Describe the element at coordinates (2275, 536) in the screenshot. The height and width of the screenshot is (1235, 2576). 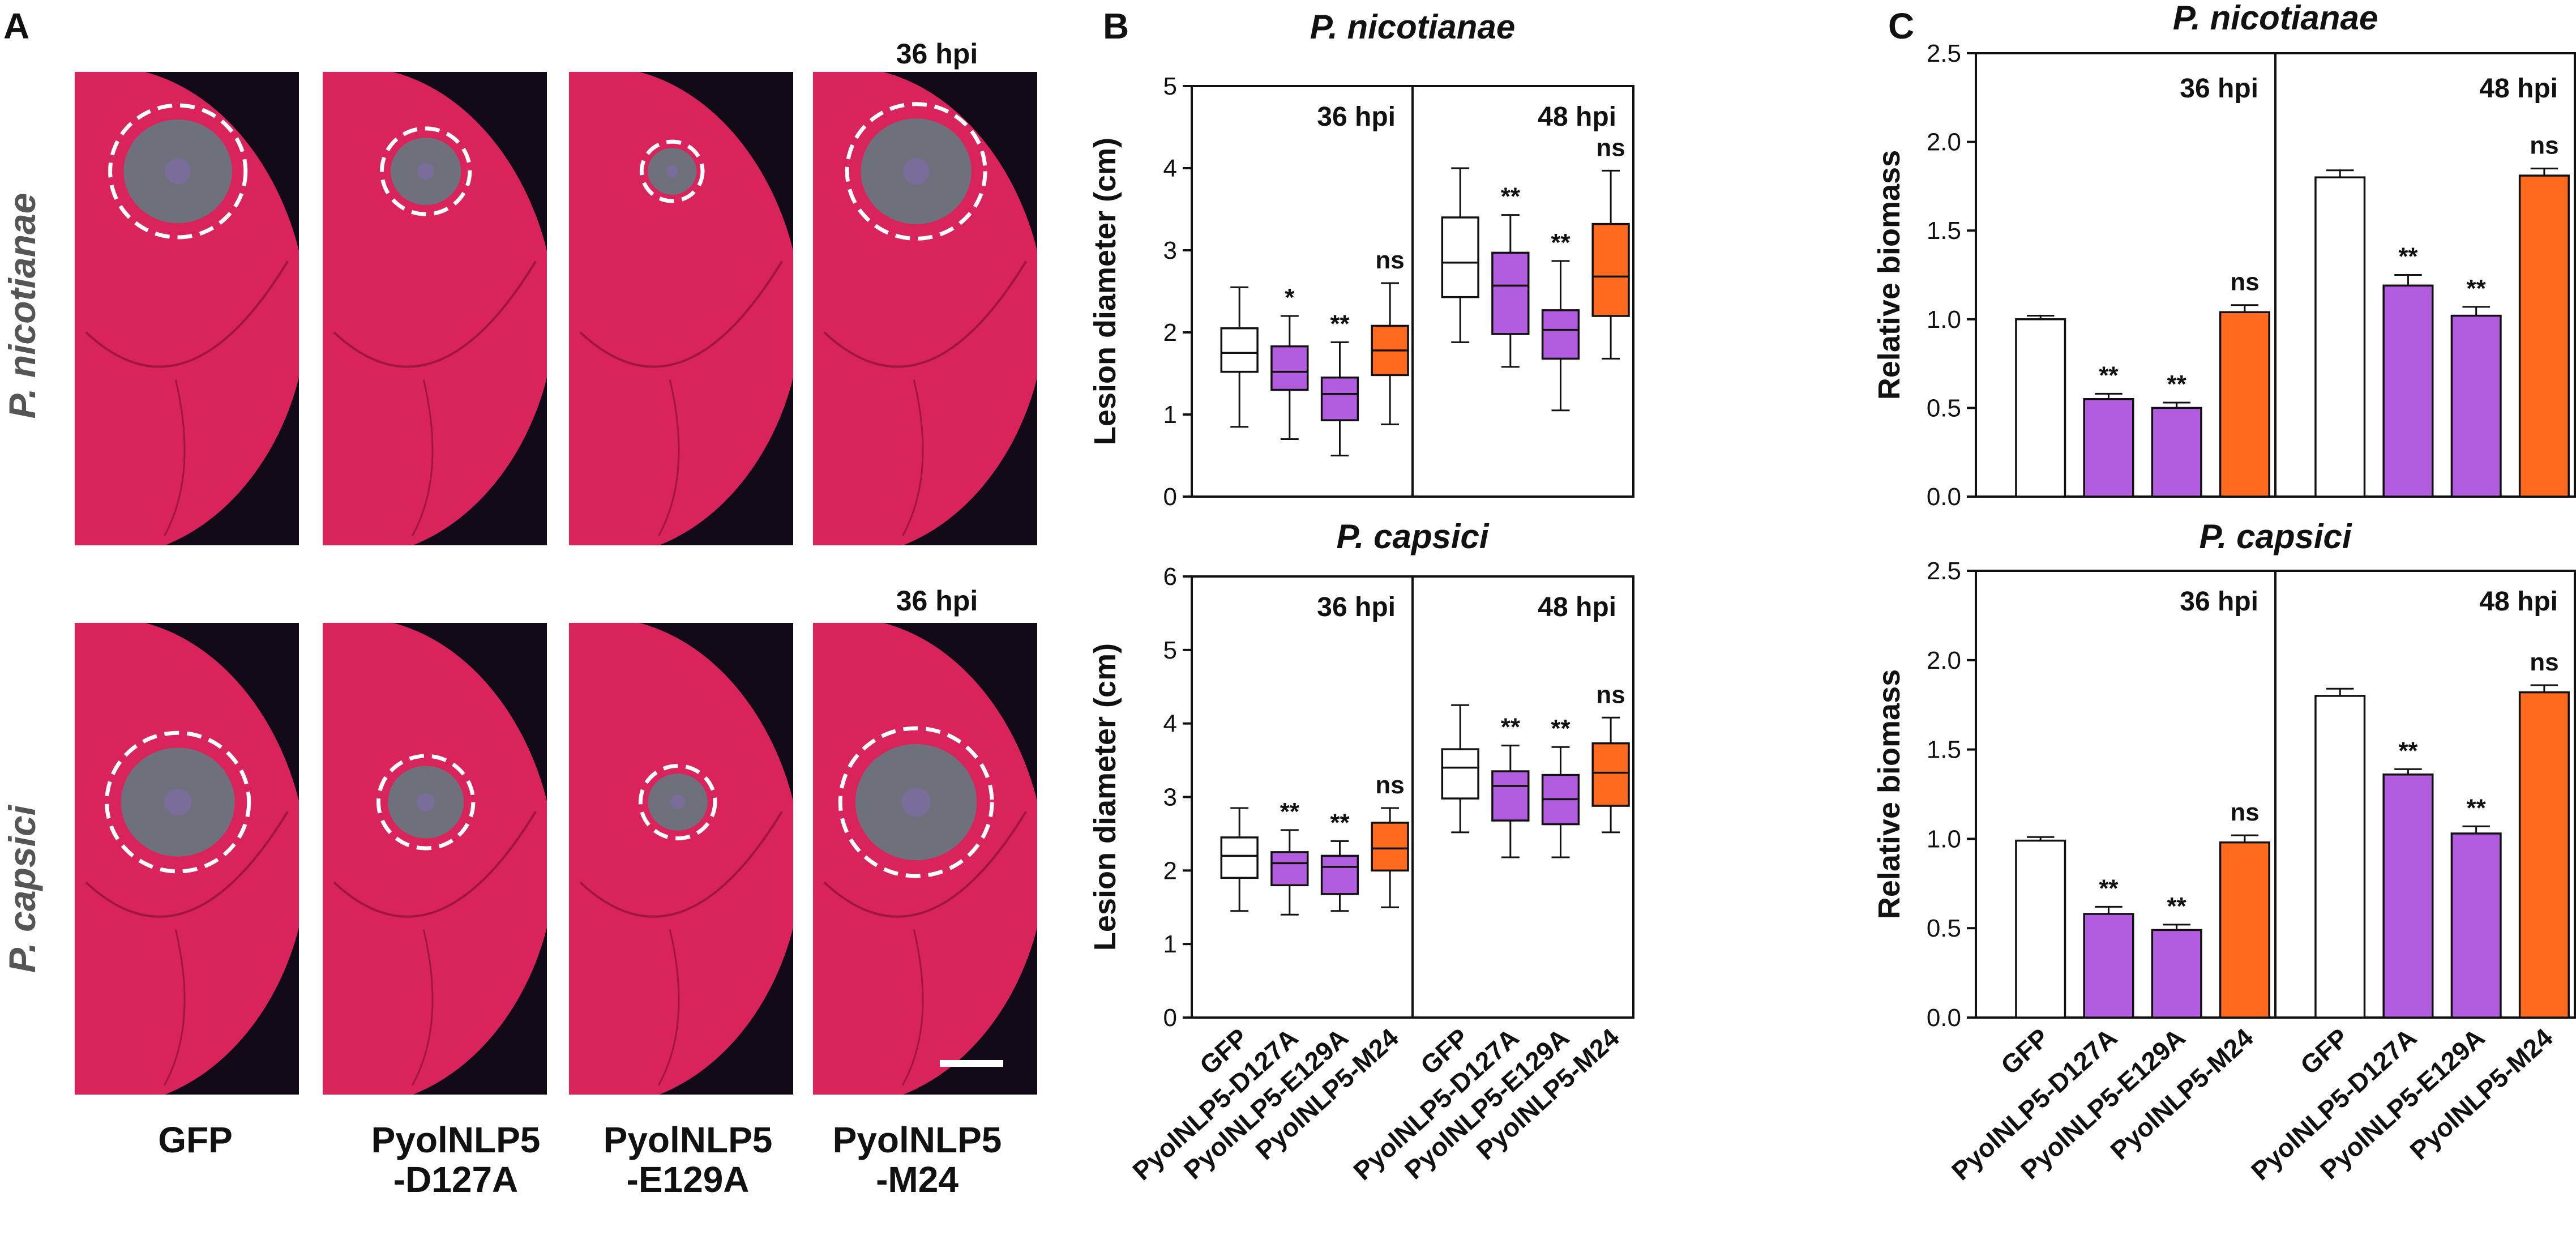
I see `chart-title: P. capsici` at that location.